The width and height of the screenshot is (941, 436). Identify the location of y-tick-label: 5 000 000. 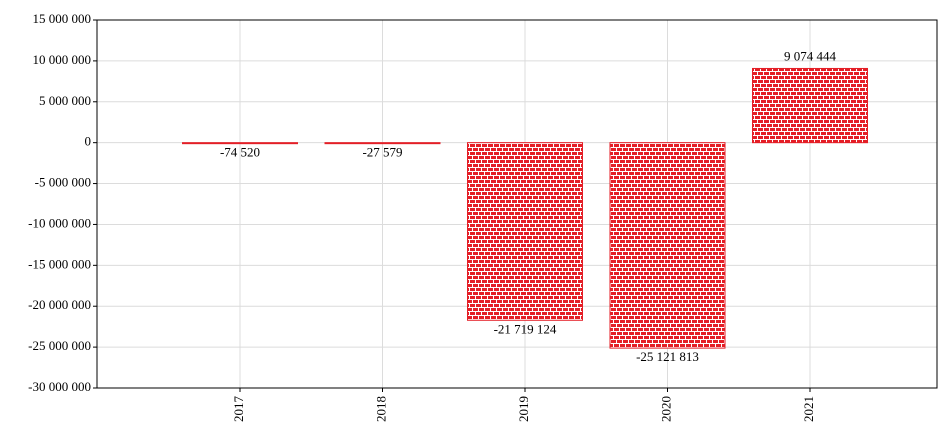
(65, 100).